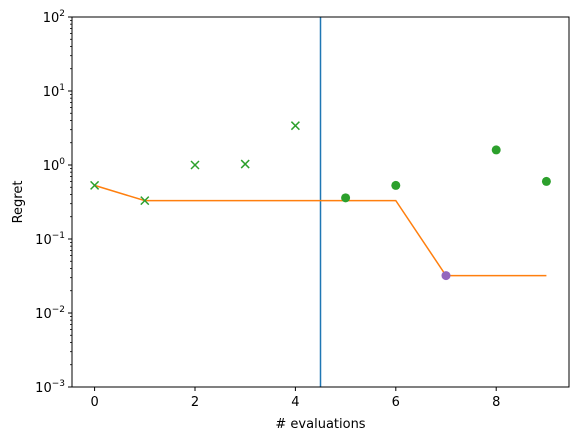 Image resolution: width=578 pixels, height=440 pixels. I want to click on y-tick-label-exponent: −3, so click(58, 384).